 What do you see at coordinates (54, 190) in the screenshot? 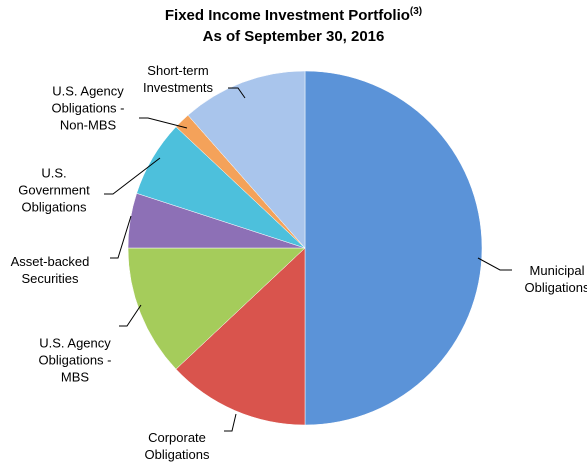
I see `slice-label: U.S. Government Obligations` at bounding box center [54, 190].